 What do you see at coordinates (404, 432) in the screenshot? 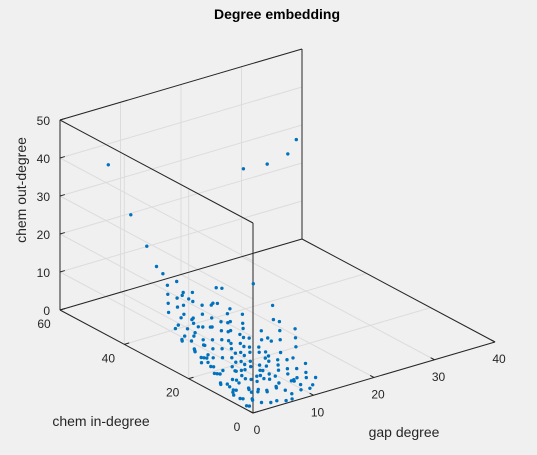
I see `x-axis-label: gap degree` at bounding box center [404, 432].